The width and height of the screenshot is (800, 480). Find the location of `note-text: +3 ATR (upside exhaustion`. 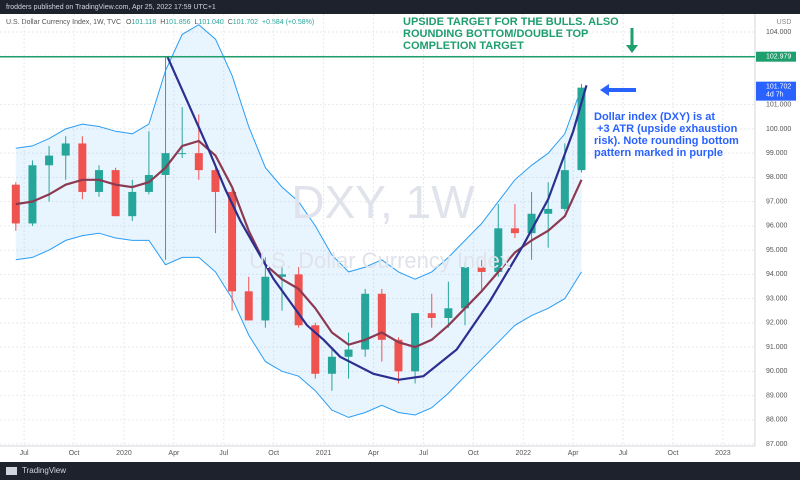

note-text: +3 ATR (upside exhaustion is located at coordinates (666, 129).